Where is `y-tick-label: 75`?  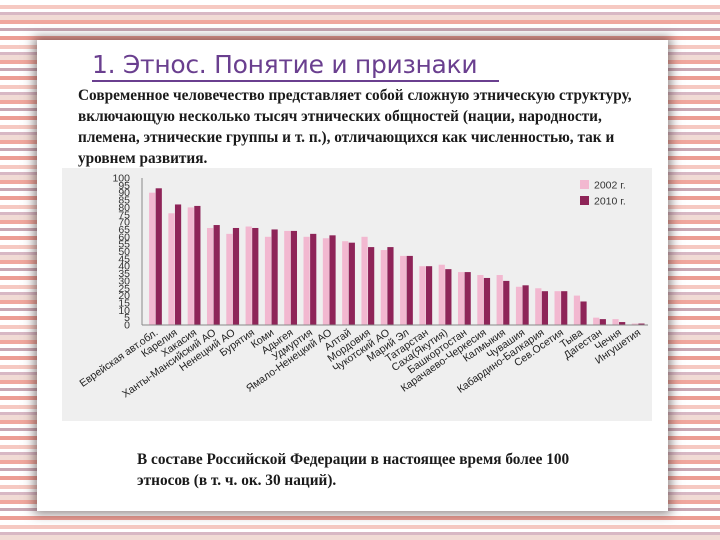 y-tick-label: 75 is located at coordinates (124, 215).